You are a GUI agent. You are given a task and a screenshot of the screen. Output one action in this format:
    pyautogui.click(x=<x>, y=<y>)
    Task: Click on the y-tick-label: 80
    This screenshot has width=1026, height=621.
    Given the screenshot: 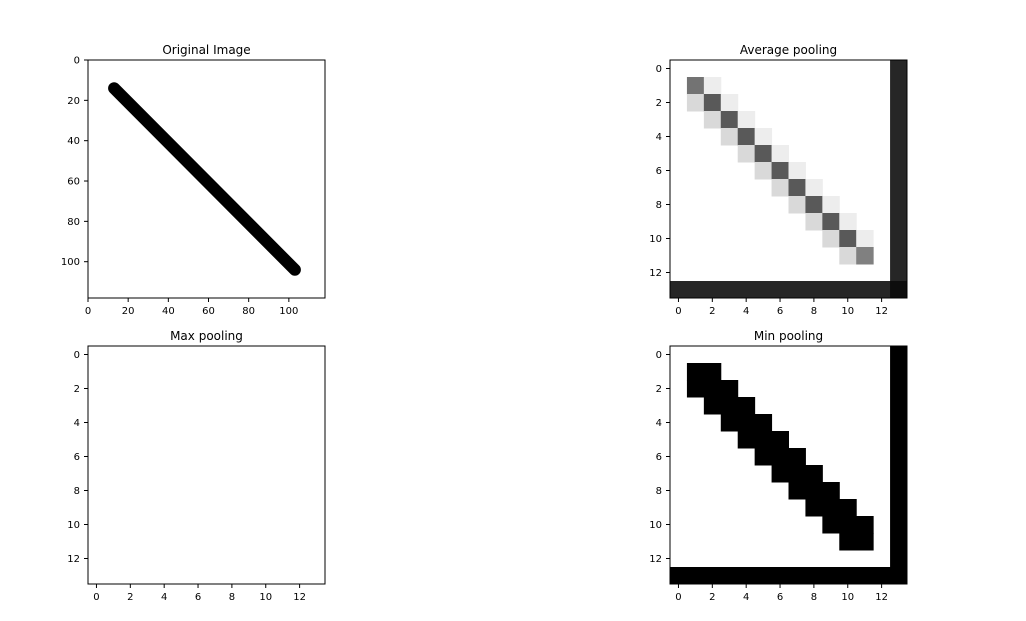 What is the action you would take?
    pyautogui.click(x=73, y=222)
    